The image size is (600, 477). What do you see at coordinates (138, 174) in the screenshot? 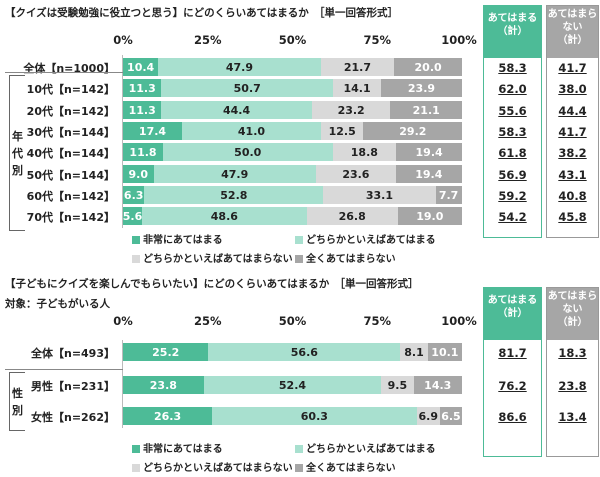
I see `bar-segment-very: 9.0` at bounding box center [138, 174].